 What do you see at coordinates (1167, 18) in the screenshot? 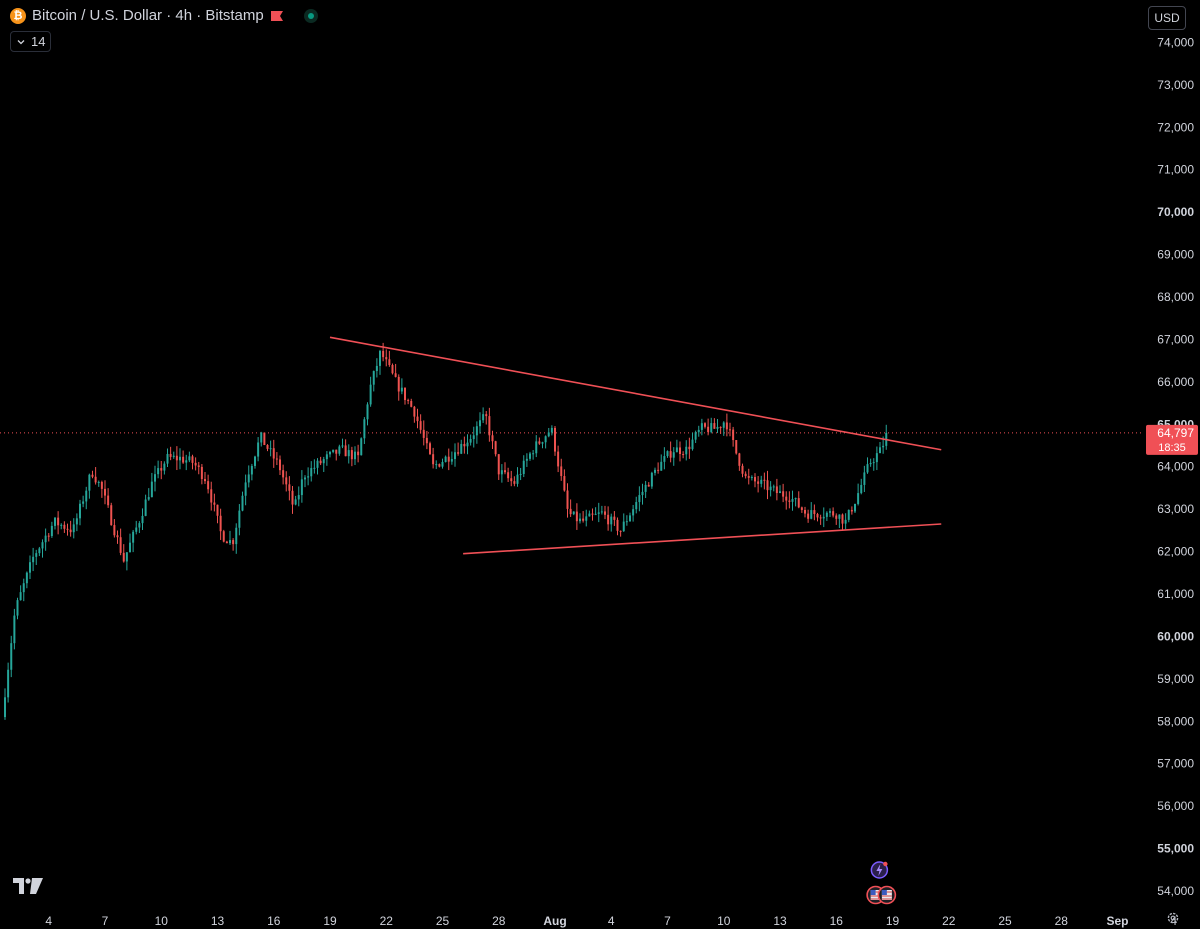
I see `currency-button: USD` at bounding box center [1167, 18].